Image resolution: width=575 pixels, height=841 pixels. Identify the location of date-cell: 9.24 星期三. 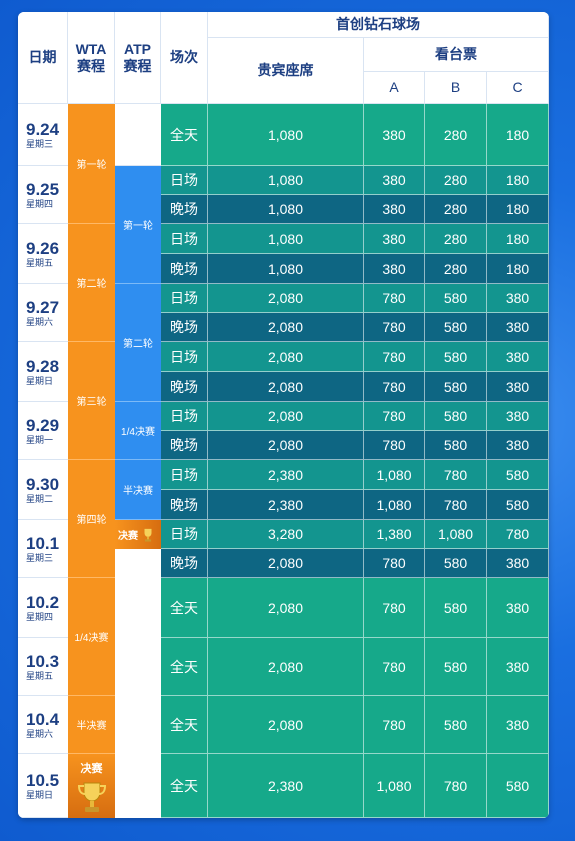
(43, 135).